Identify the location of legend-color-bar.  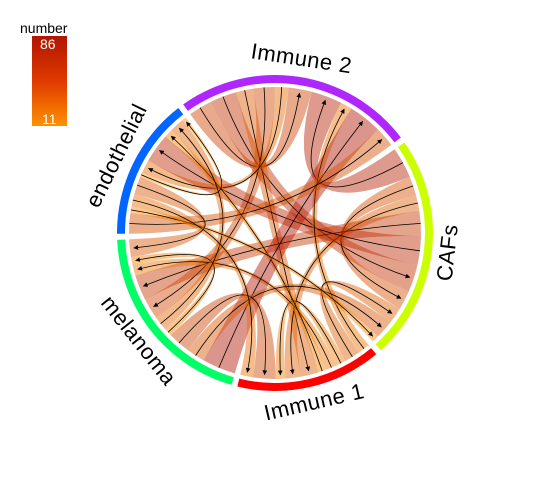
(49, 81).